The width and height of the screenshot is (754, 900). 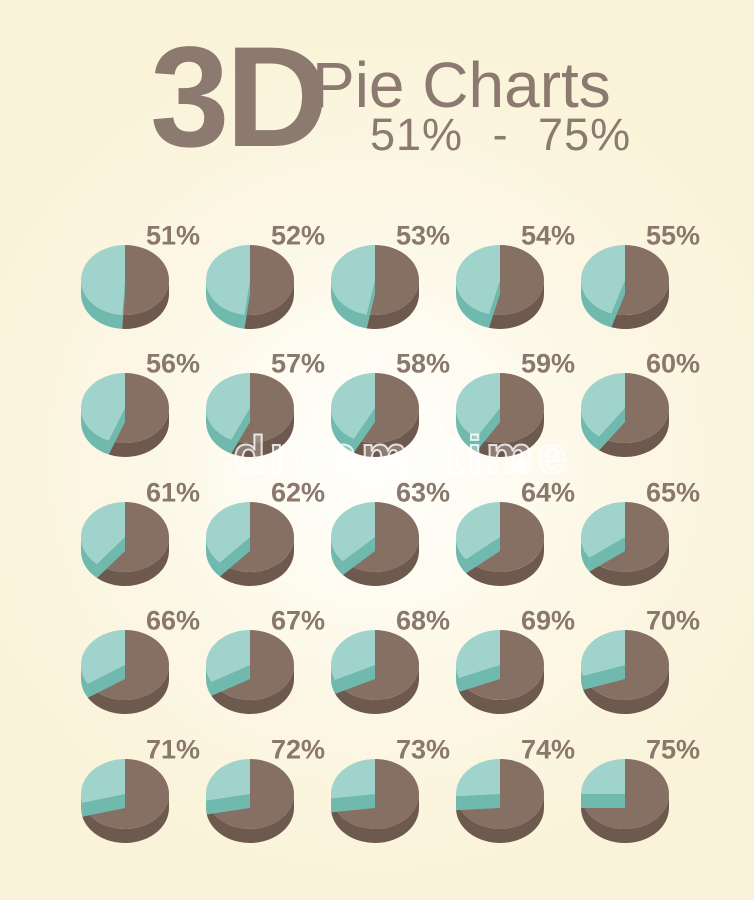 I want to click on title-3d: 3D, so click(x=239, y=97).